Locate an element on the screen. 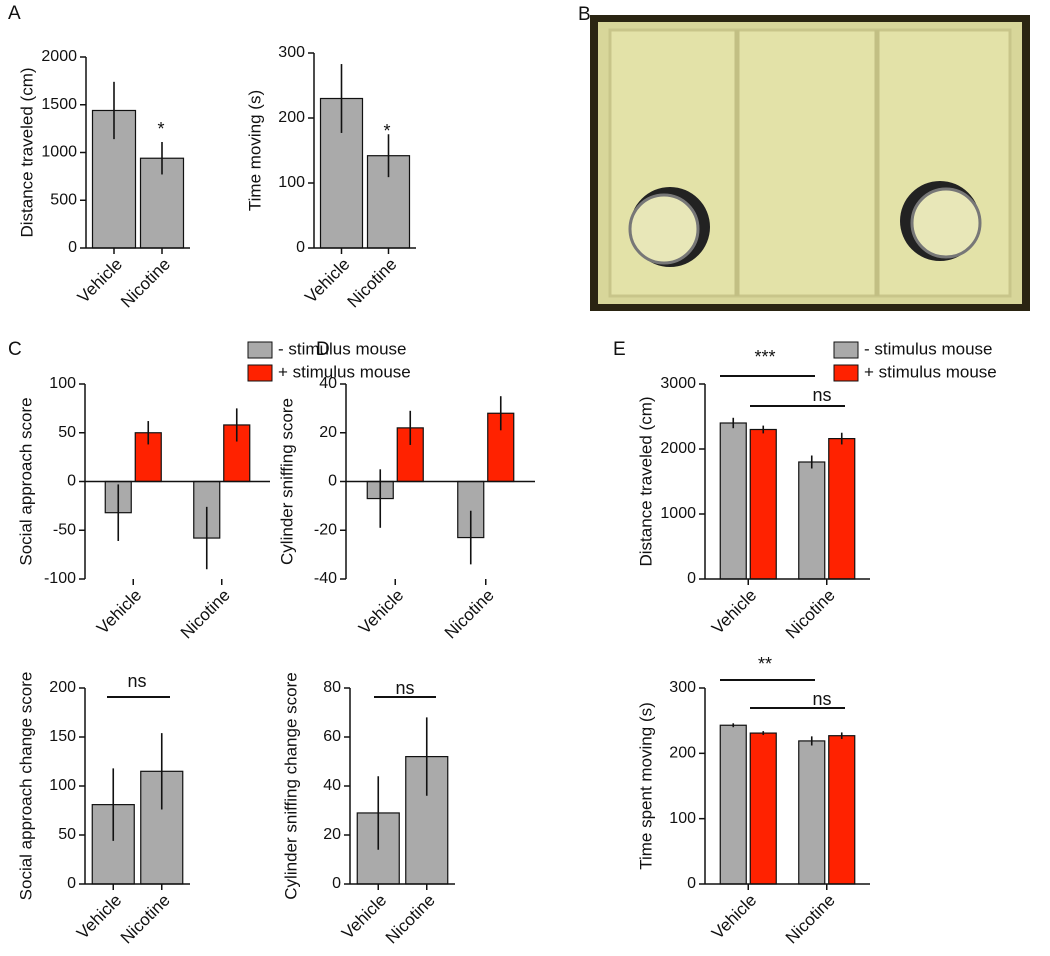 The image size is (1050, 956). y-tick-label: 80 is located at coordinates (332, 687).